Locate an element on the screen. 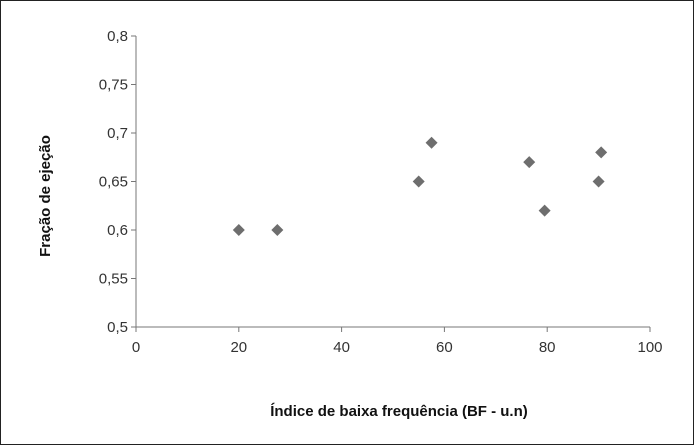 The height and width of the screenshot is (445, 694). x-tick-label: 20 is located at coordinates (238, 347).